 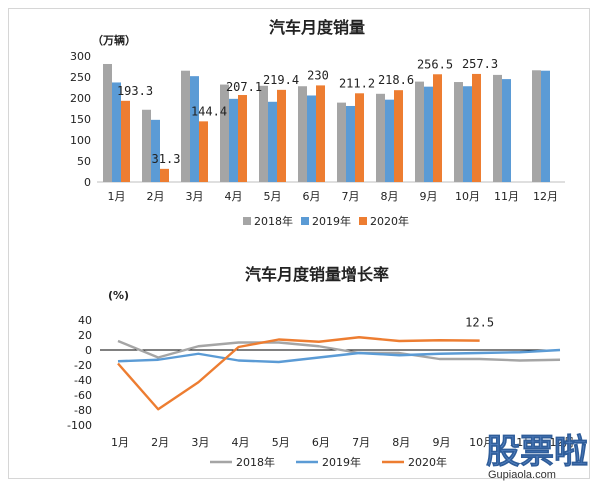 I want to click on bottom-chart-legend: 2018年 2019年 2020年, so click(x=328, y=462).